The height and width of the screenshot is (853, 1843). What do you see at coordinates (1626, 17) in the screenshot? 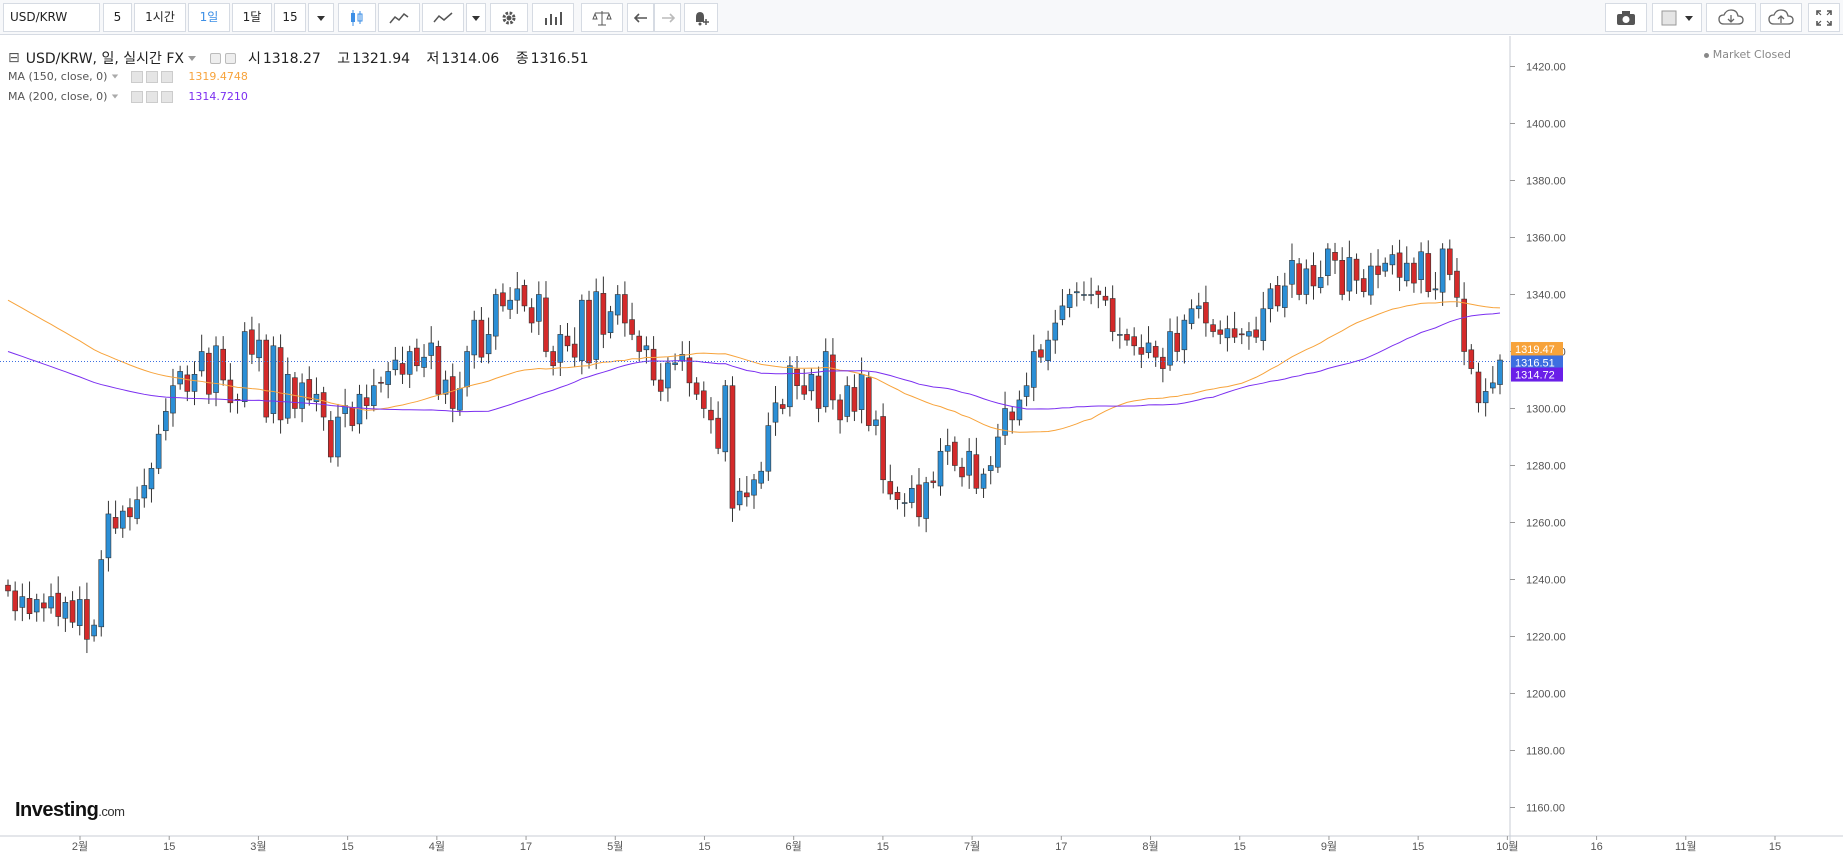
I see `snapshot-button` at bounding box center [1626, 17].